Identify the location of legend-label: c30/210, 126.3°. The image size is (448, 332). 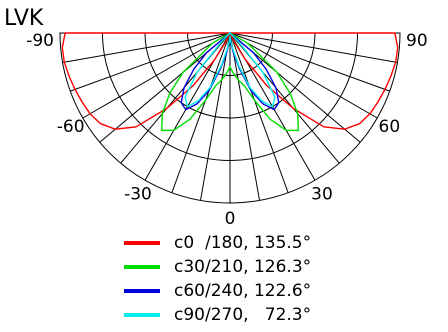
(243, 267).